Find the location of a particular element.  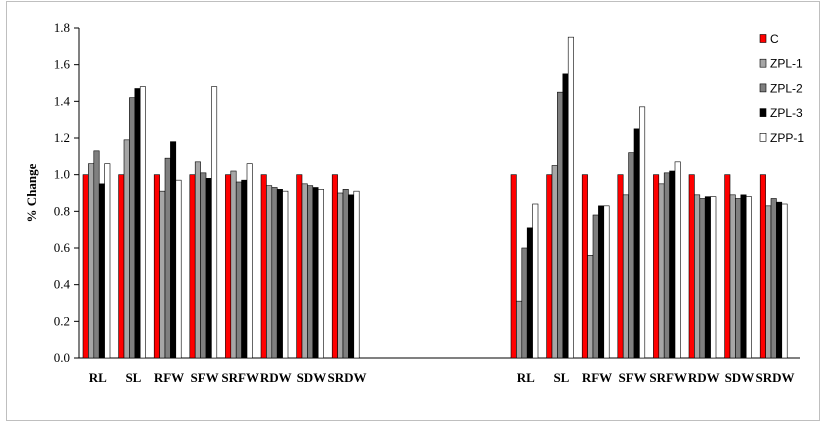

y-tick-label: 0.4 is located at coordinates (62, 284).